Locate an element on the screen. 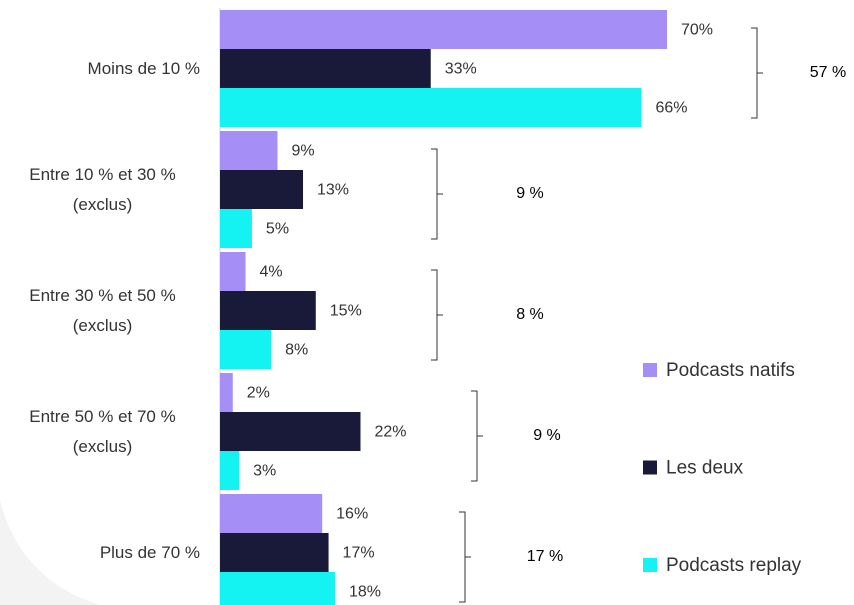 This screenshot has height=605, width=854. value-label: 9% is located at coordinates (302, 151).